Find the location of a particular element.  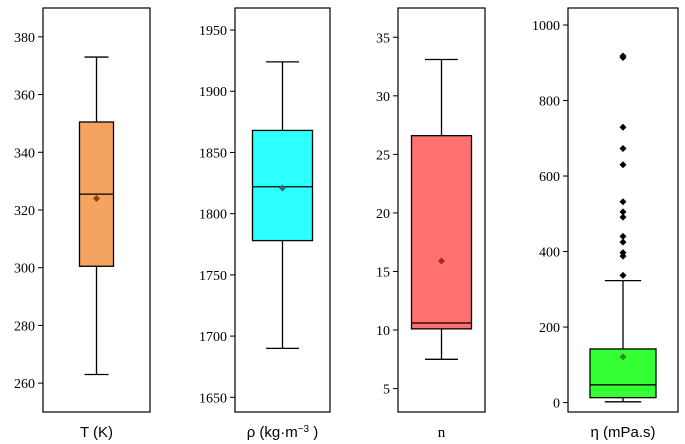

y-tick-label: 1750 is located at coordinates (213, 276).